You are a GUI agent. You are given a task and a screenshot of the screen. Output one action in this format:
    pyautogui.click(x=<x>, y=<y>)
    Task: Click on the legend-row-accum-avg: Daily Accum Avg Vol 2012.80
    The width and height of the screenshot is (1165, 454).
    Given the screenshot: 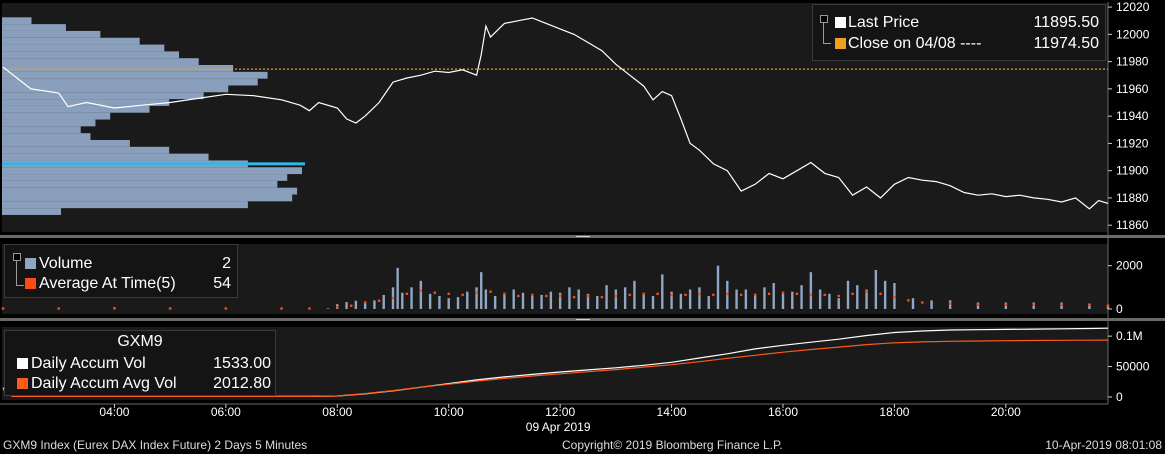 What is the action you would take?
    pyautogui.click(x=140, y=384)
    